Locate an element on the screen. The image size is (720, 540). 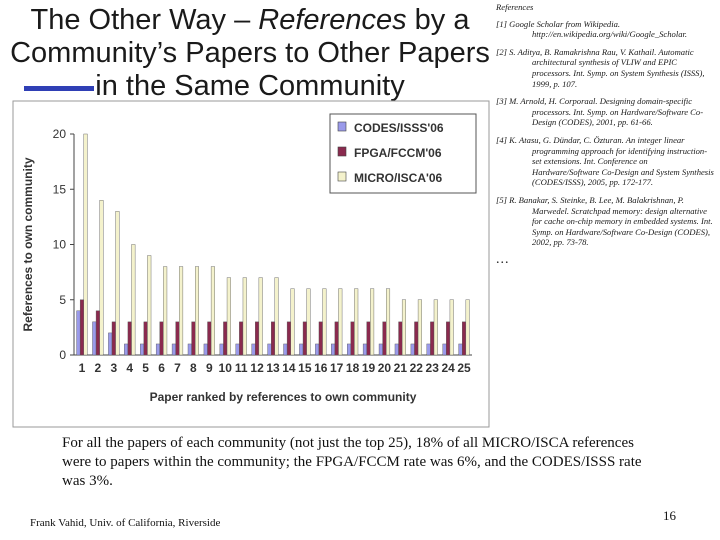
y-tick-label: 15 is located at coordinates (60, 189).